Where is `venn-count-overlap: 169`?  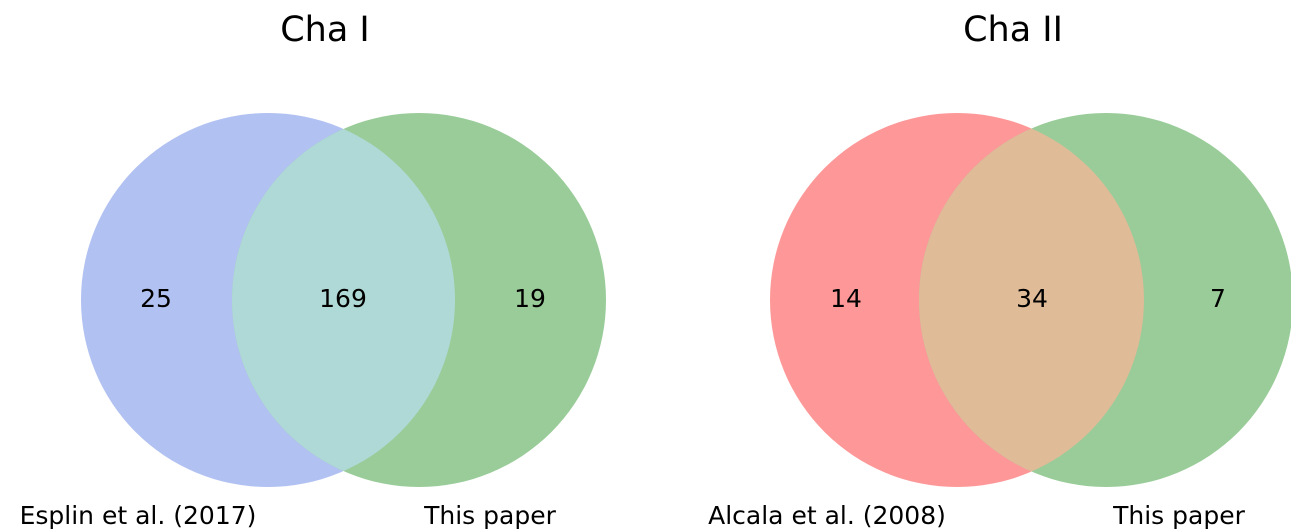
venn-count-overlap: 169 is located at coordinates (343, 298).